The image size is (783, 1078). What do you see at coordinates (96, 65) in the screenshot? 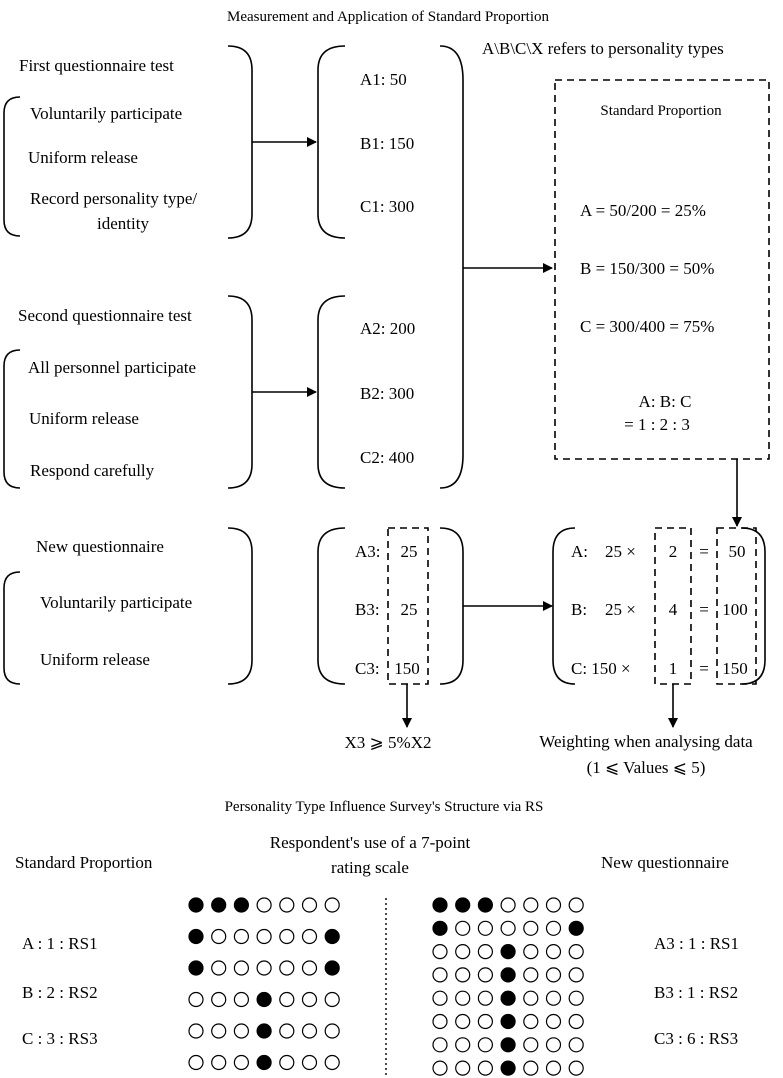
I see `first-heading: First questionnaire test` at bounding box center [96, 65].